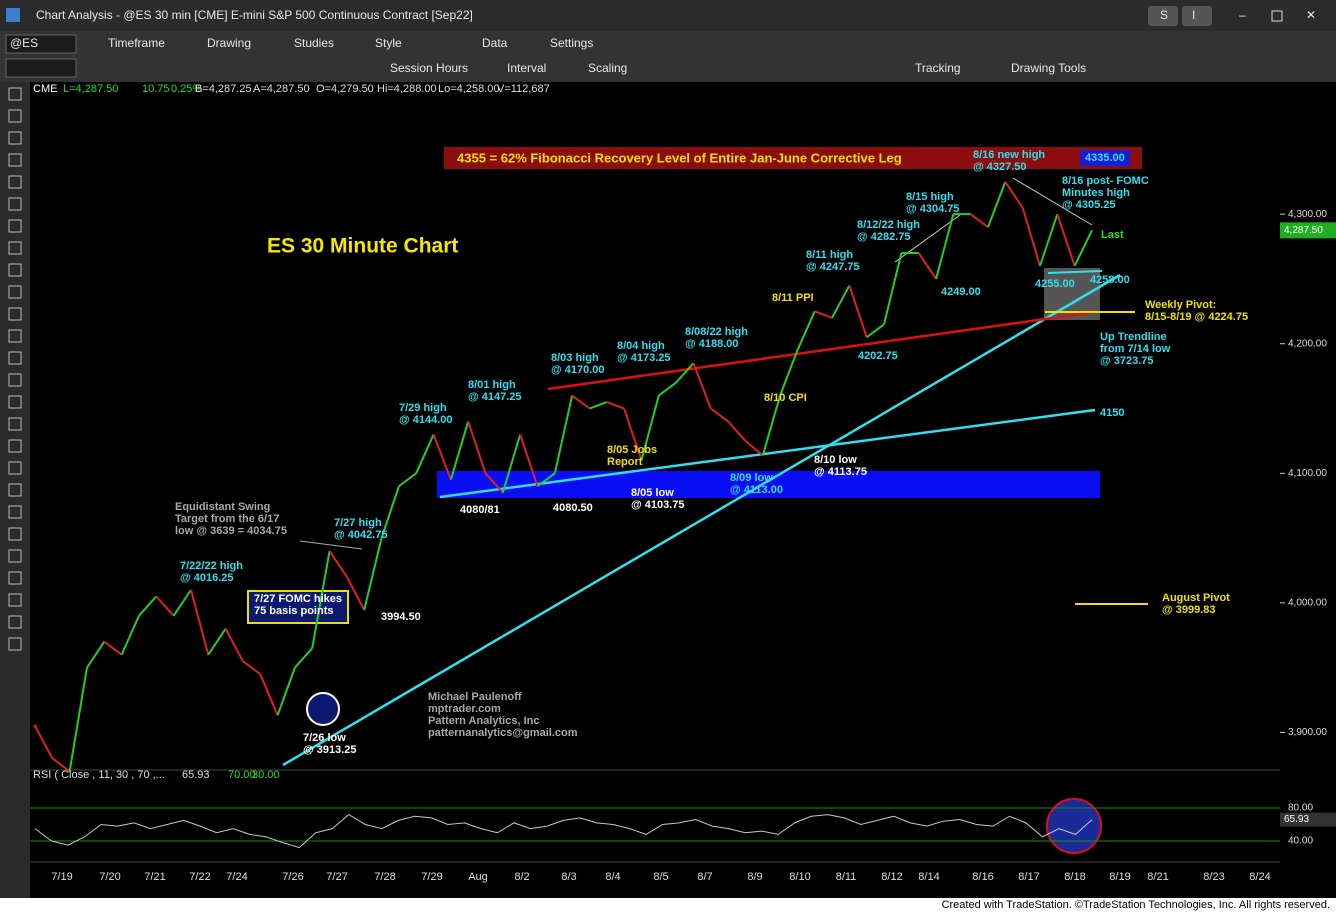 The height and width of the screenshot is (912, 1336). What do you see at coordinates (41, 44) in the screenshot?
I see `symbol-input` at bounding box center [41, 44].